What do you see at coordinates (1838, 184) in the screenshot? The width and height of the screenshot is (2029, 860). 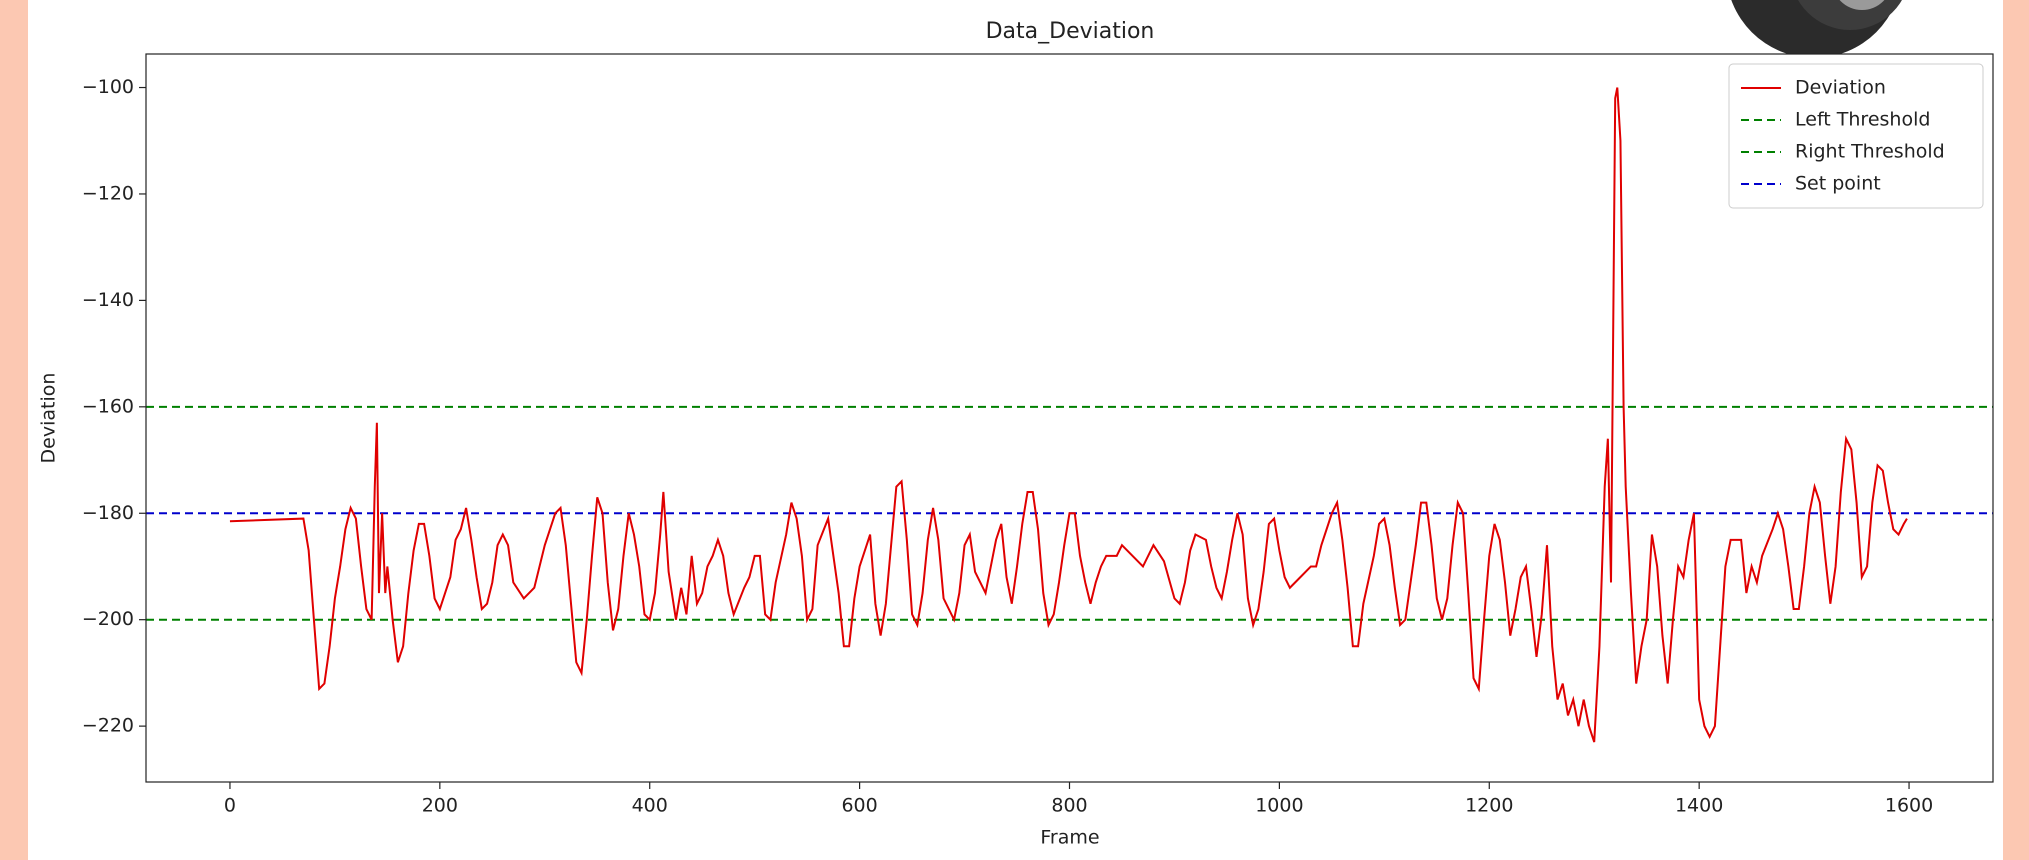 I see `legend-label: Set point` at bounding box center [1838, 184].